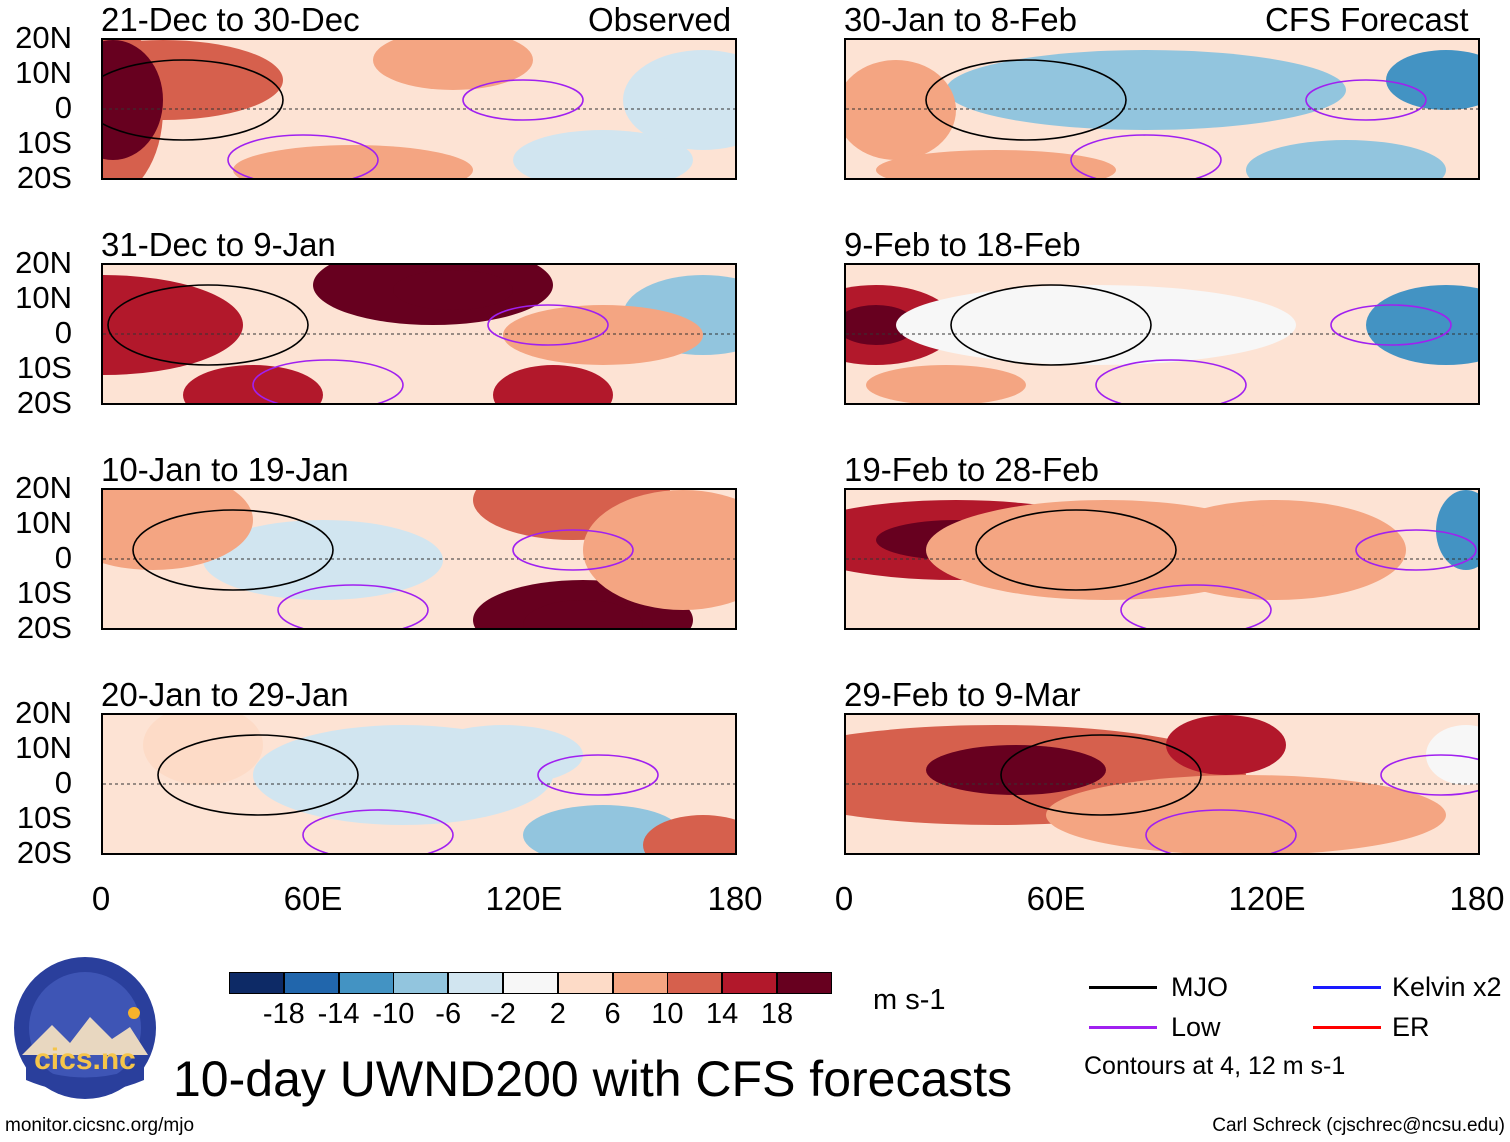  I want to click on panel-title: 21-Dec to 30-Dec, so click(230, 19).